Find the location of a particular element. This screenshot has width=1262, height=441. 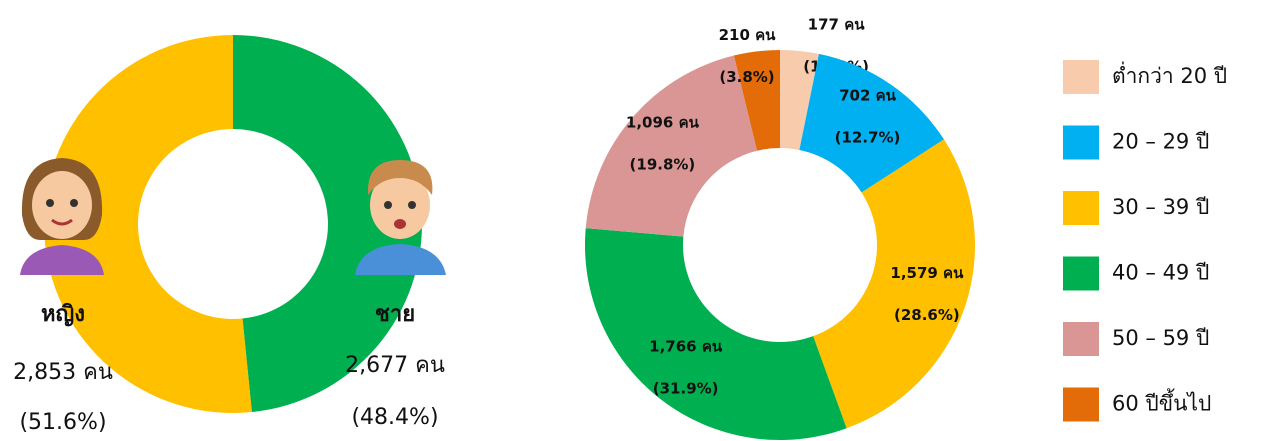

legend-label: 50 – 59 ปี is located at coordinates (1160, 338).